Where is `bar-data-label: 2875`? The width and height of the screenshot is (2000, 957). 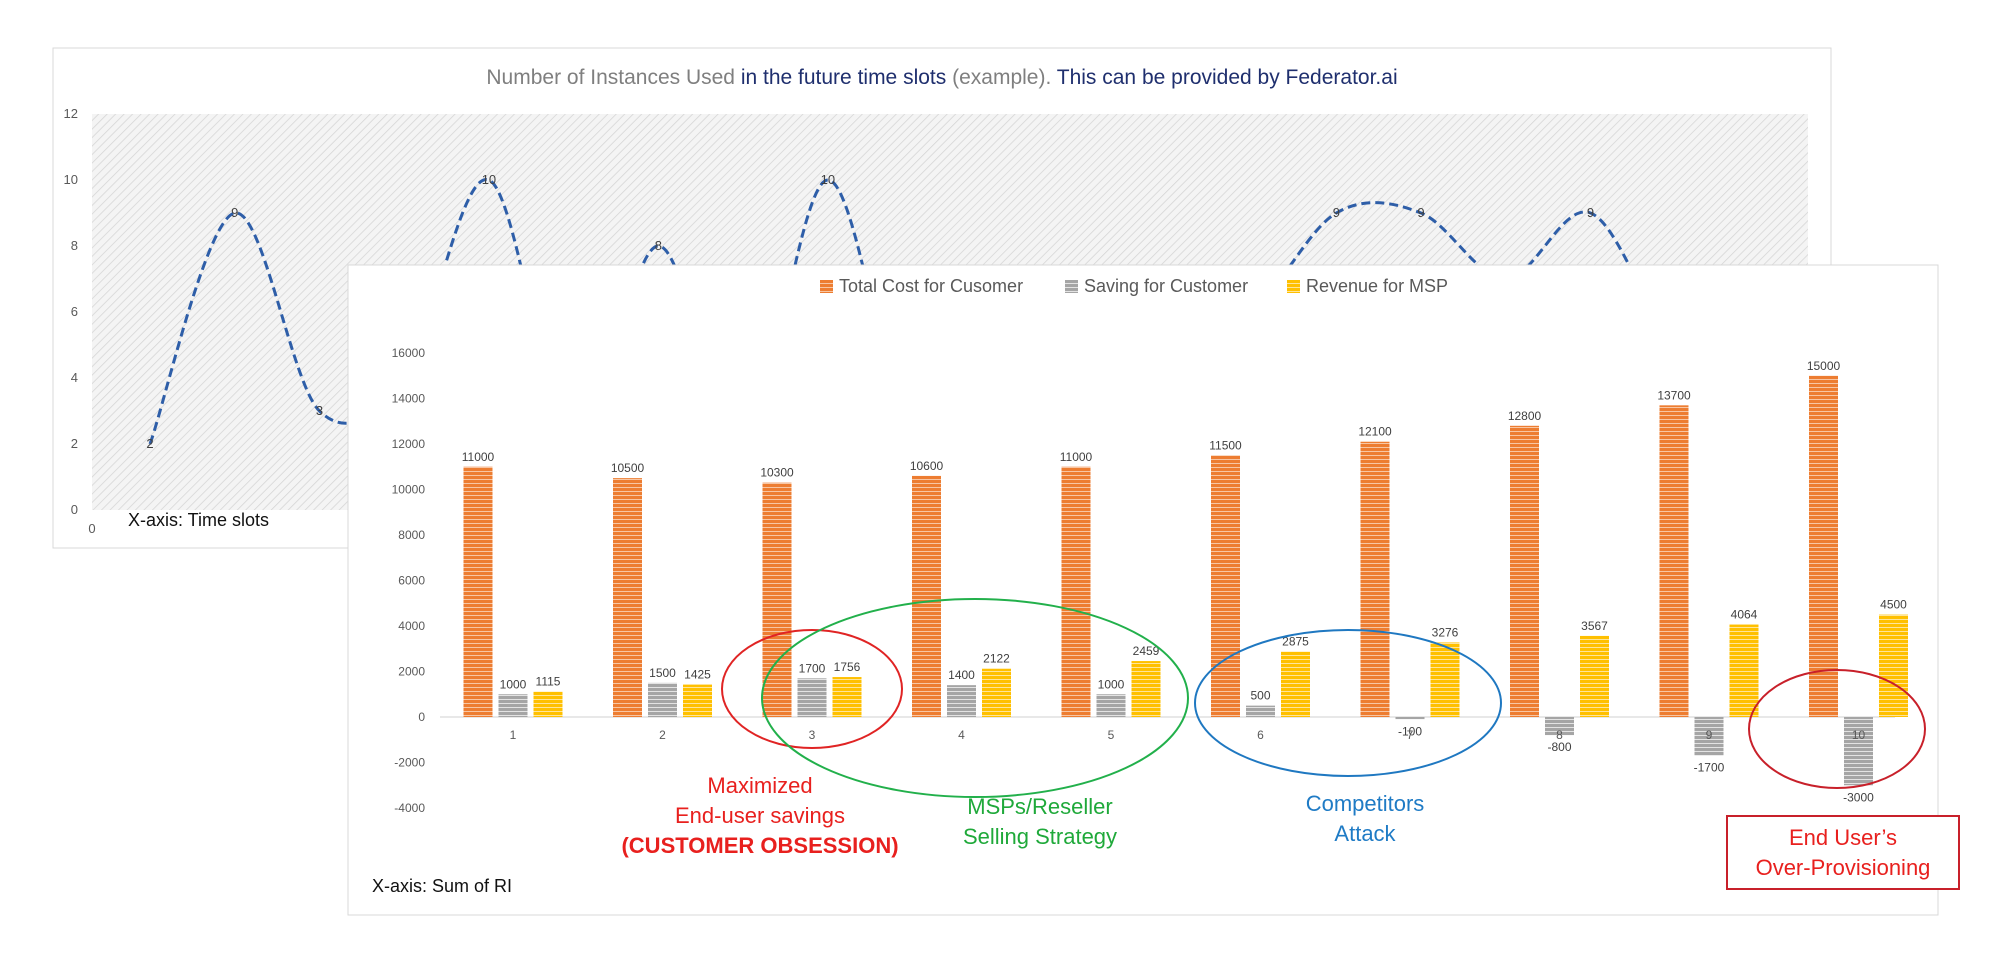
bar-data-label: 2875 is located at coordinates (1295, 642).